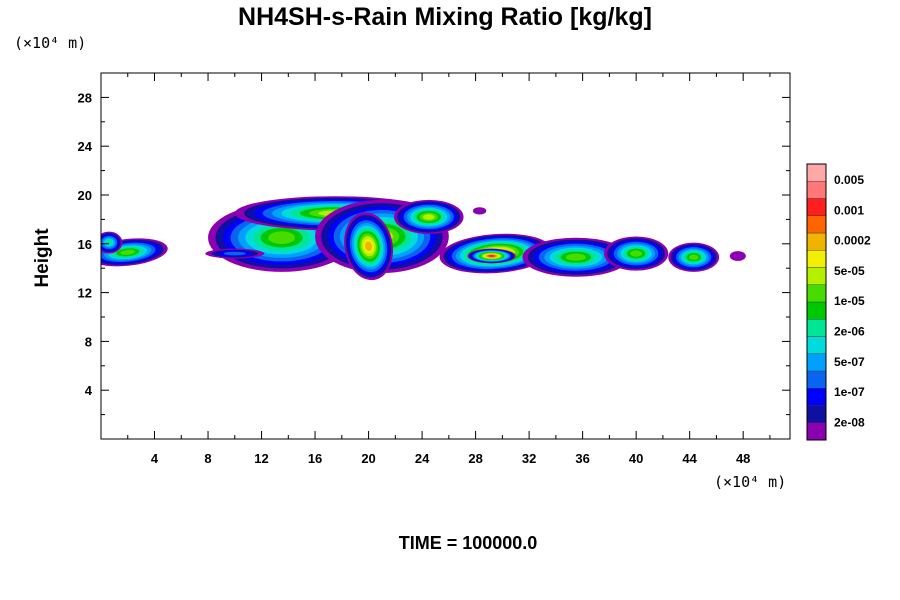 This screenshot has height=600, width=900. Describe the element at coordinates (529, 458) in the screenshot. I see `x-tick-label: 32` at that location.